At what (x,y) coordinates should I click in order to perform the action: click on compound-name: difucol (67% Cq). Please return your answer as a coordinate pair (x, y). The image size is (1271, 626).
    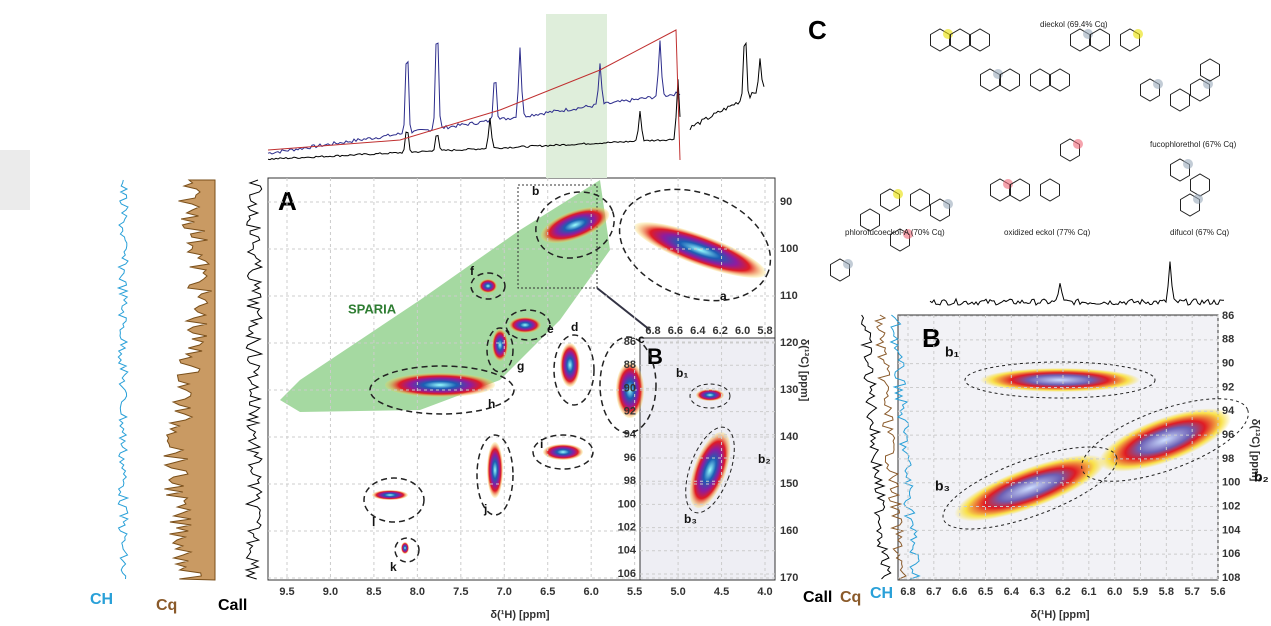
    Looking at the image, I should click on (1199, 232).